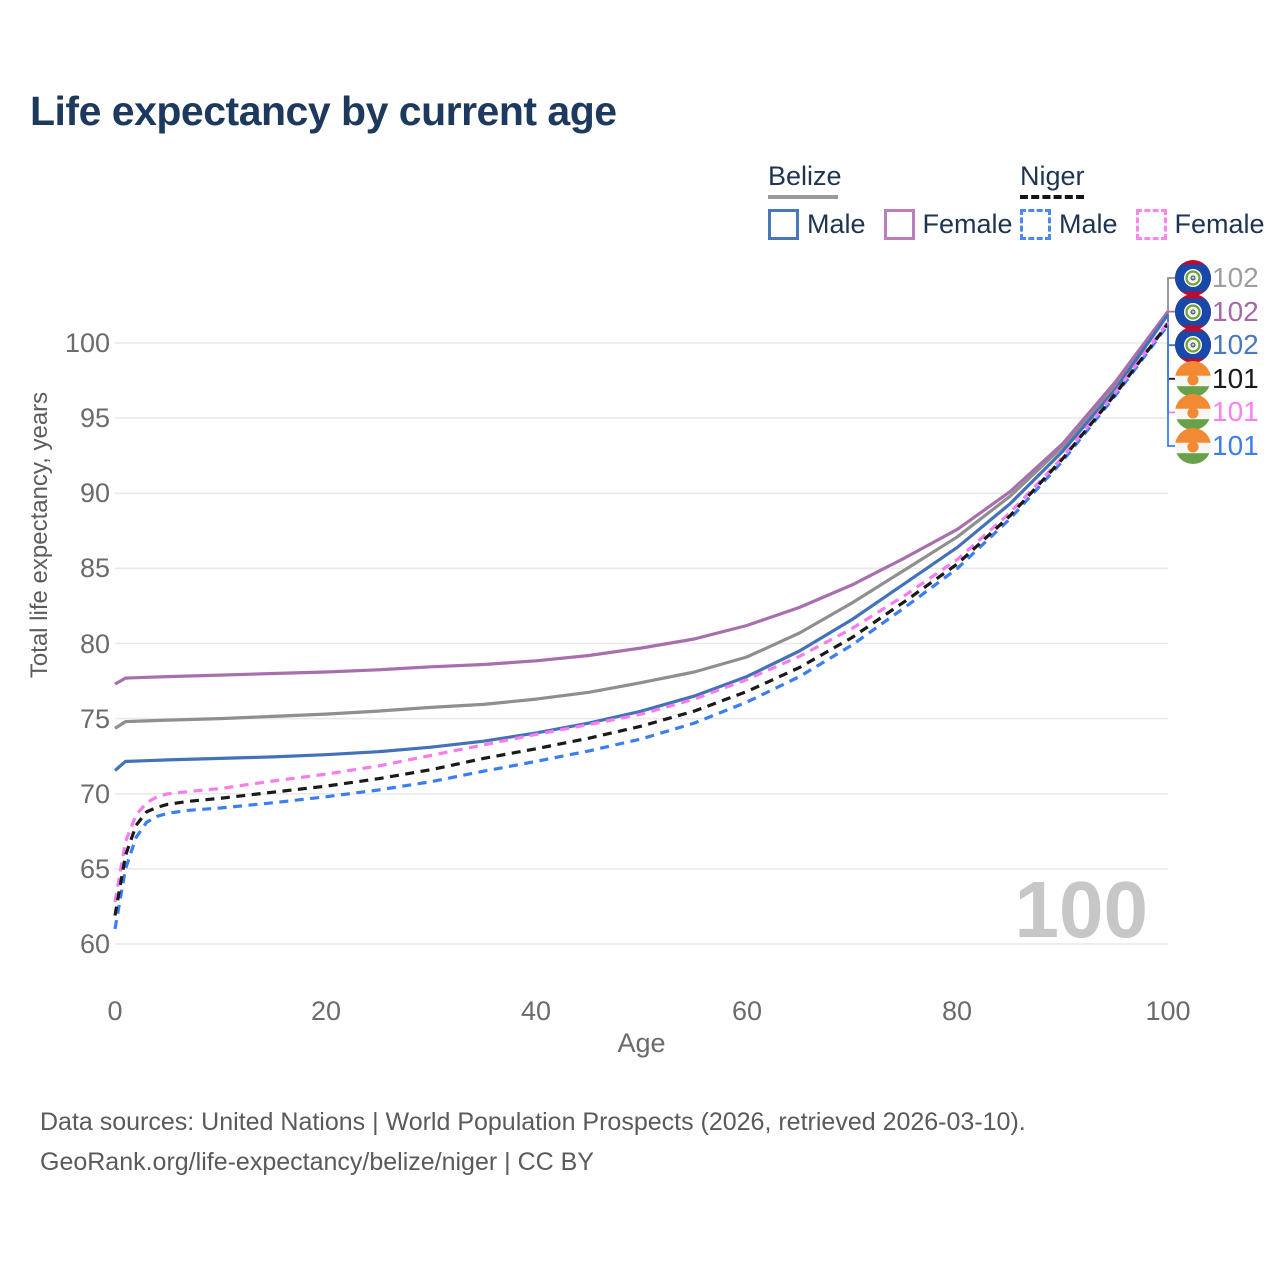 The image size is (1280, 1280). I want to click on y-tick-75: 75, so click(94, 719).